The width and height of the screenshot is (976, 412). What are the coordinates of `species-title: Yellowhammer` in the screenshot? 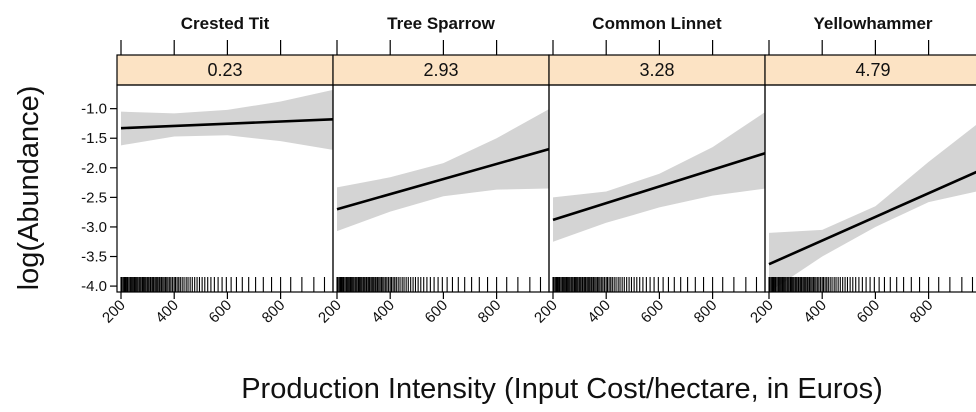 It's located at (872, 23).